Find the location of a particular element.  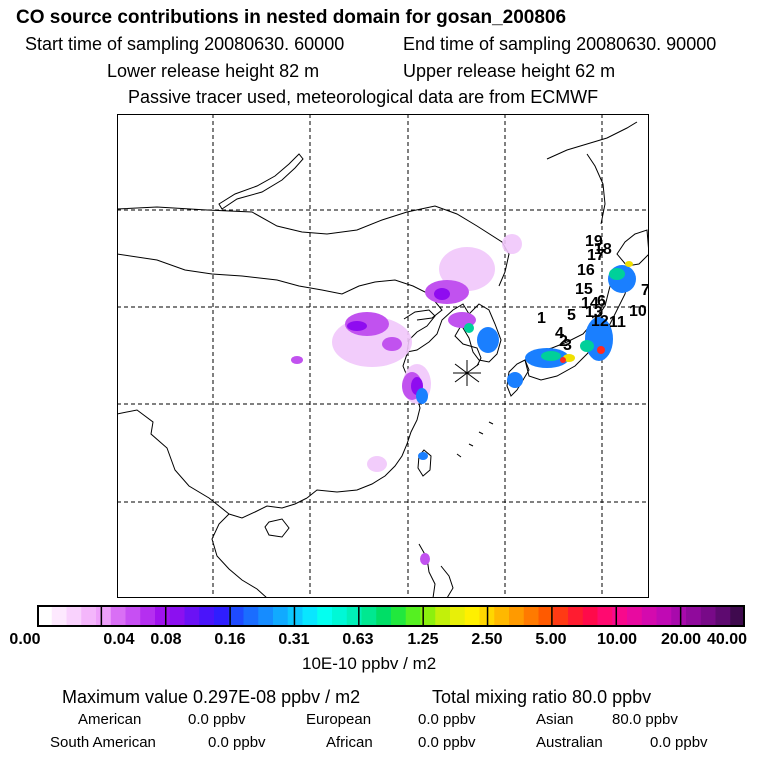

colorbar-tick: 0.04 is located at coordinates (119, 639).